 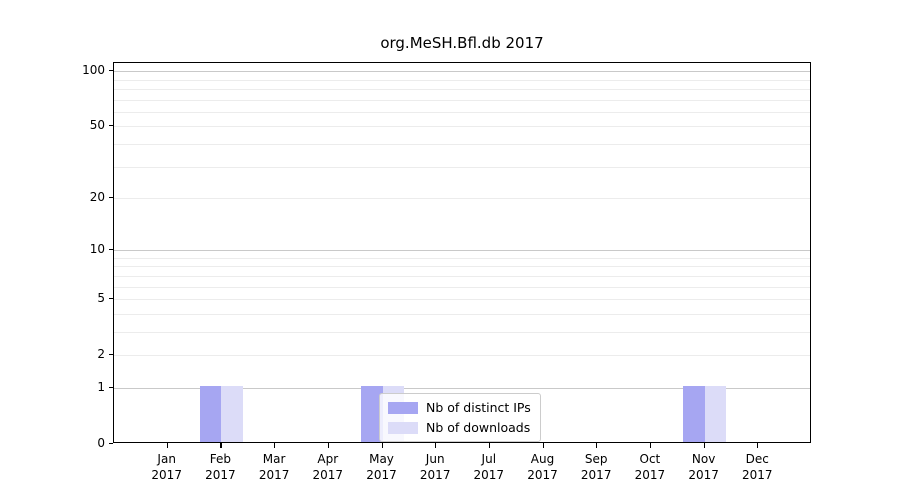 I want to click on x-tick-month: Jan, so click(x=166, y=459).